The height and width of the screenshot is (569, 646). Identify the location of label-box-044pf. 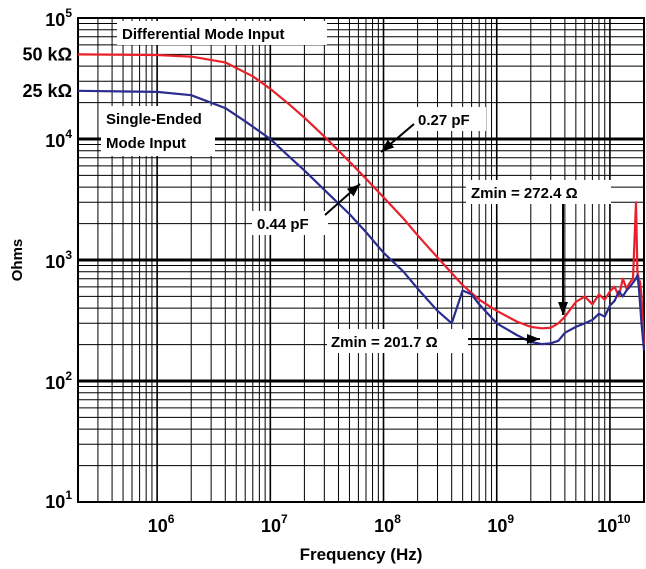
(290, 223).